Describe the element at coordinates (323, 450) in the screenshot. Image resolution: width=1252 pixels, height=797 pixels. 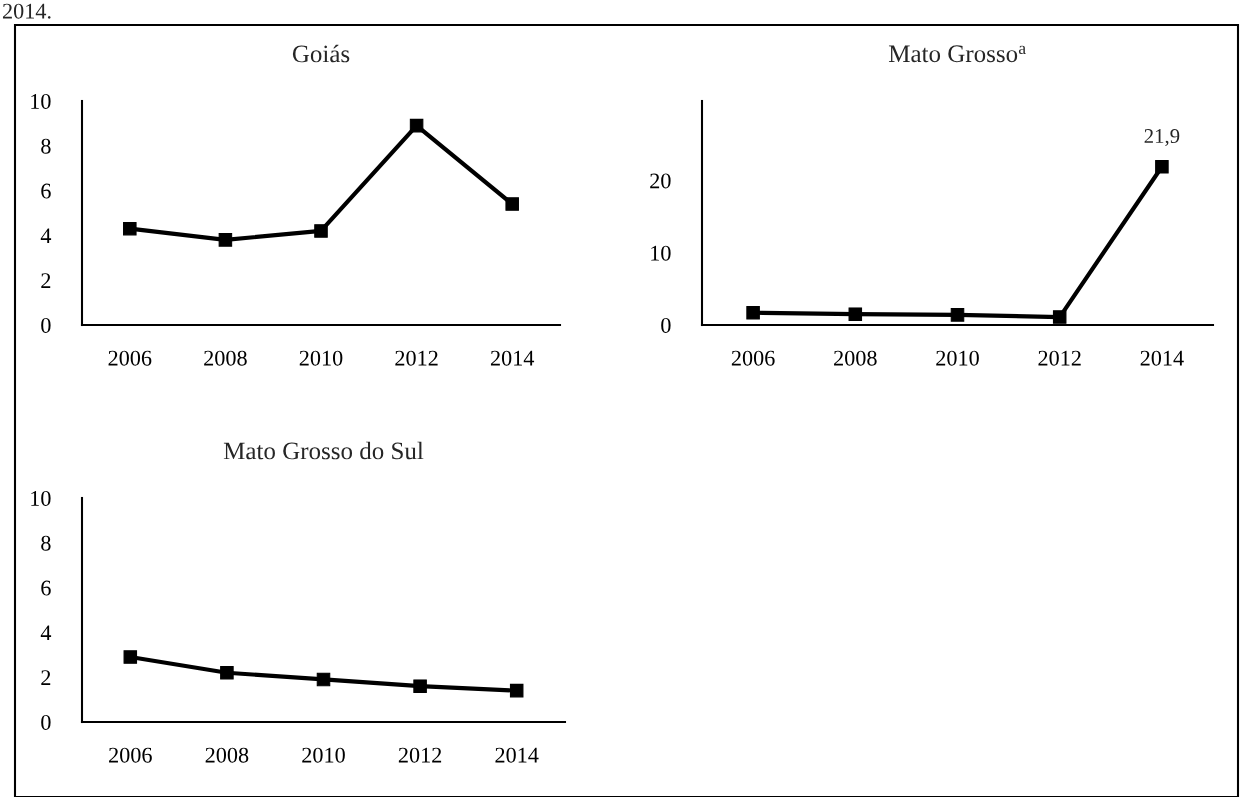
I see `chart-title: Mato Grosso do Sul` at that location.